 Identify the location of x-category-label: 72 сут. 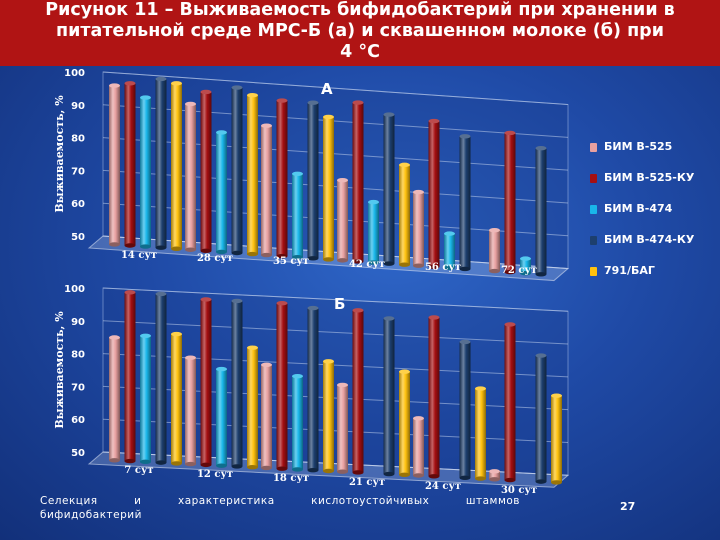
(519, 270).